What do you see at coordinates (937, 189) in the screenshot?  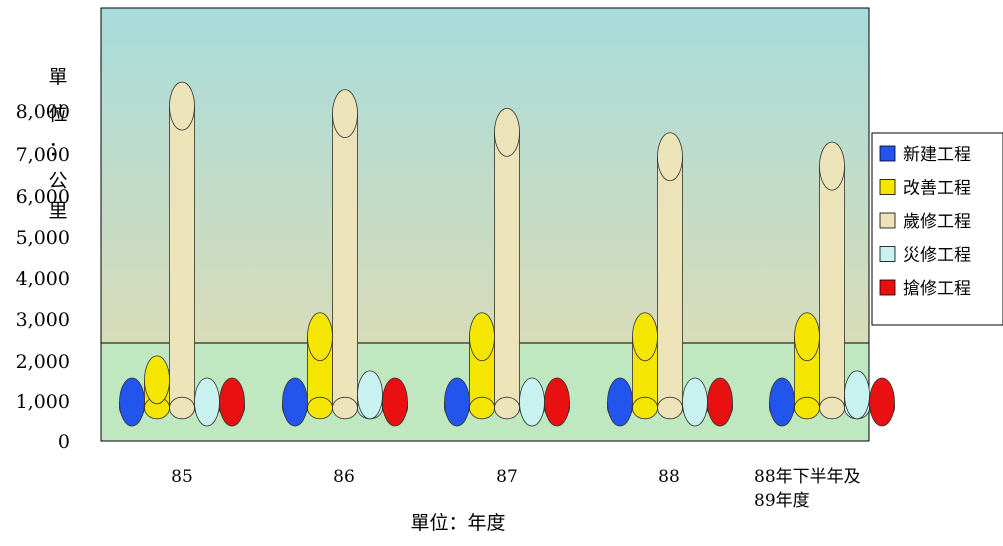 I see `legend-label: 改善工程` at bounding box center [937, 189].